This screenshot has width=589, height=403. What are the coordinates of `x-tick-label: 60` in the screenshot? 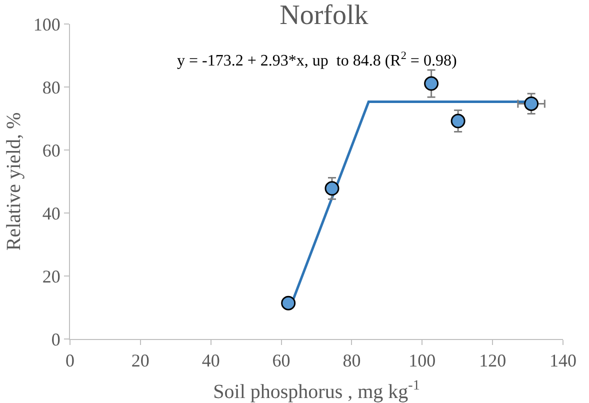 It's located at (281, 360).